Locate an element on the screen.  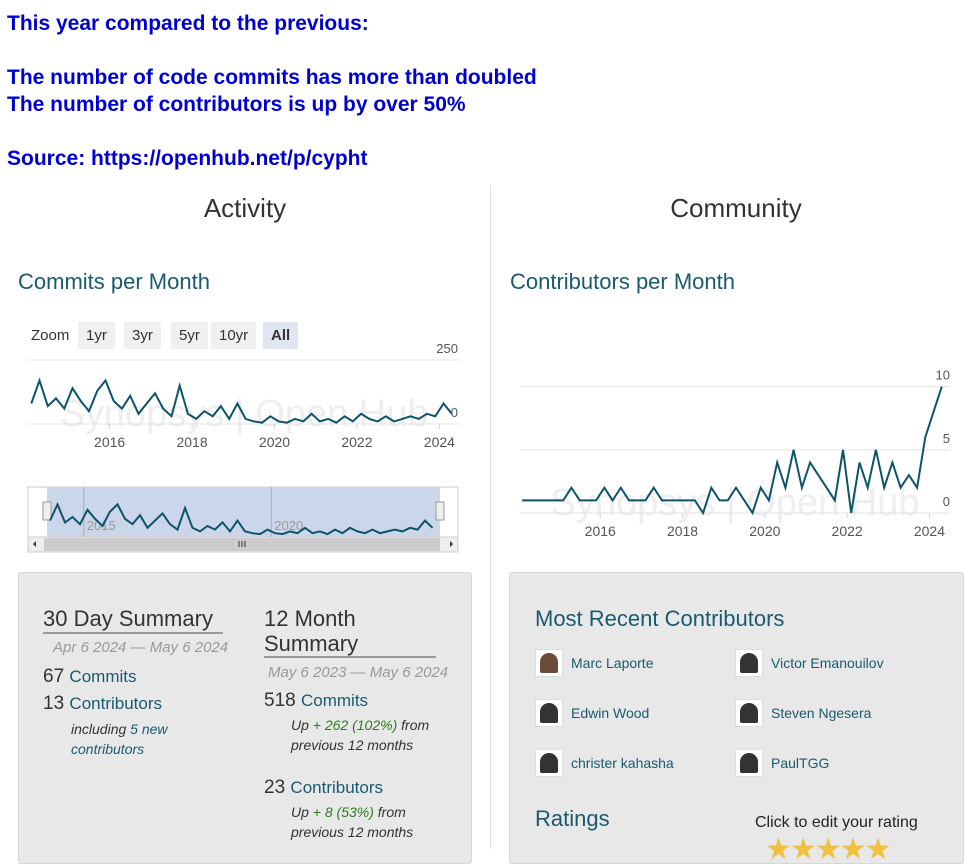
header-line: Source: https://openhub.net/p/cypht is located at coordinates (187, 158).